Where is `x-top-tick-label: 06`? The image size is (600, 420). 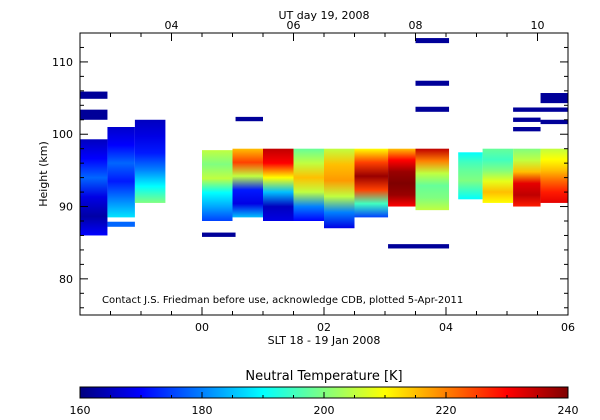
x-top-tick-label: 06 is located at coordinates (294, 25).